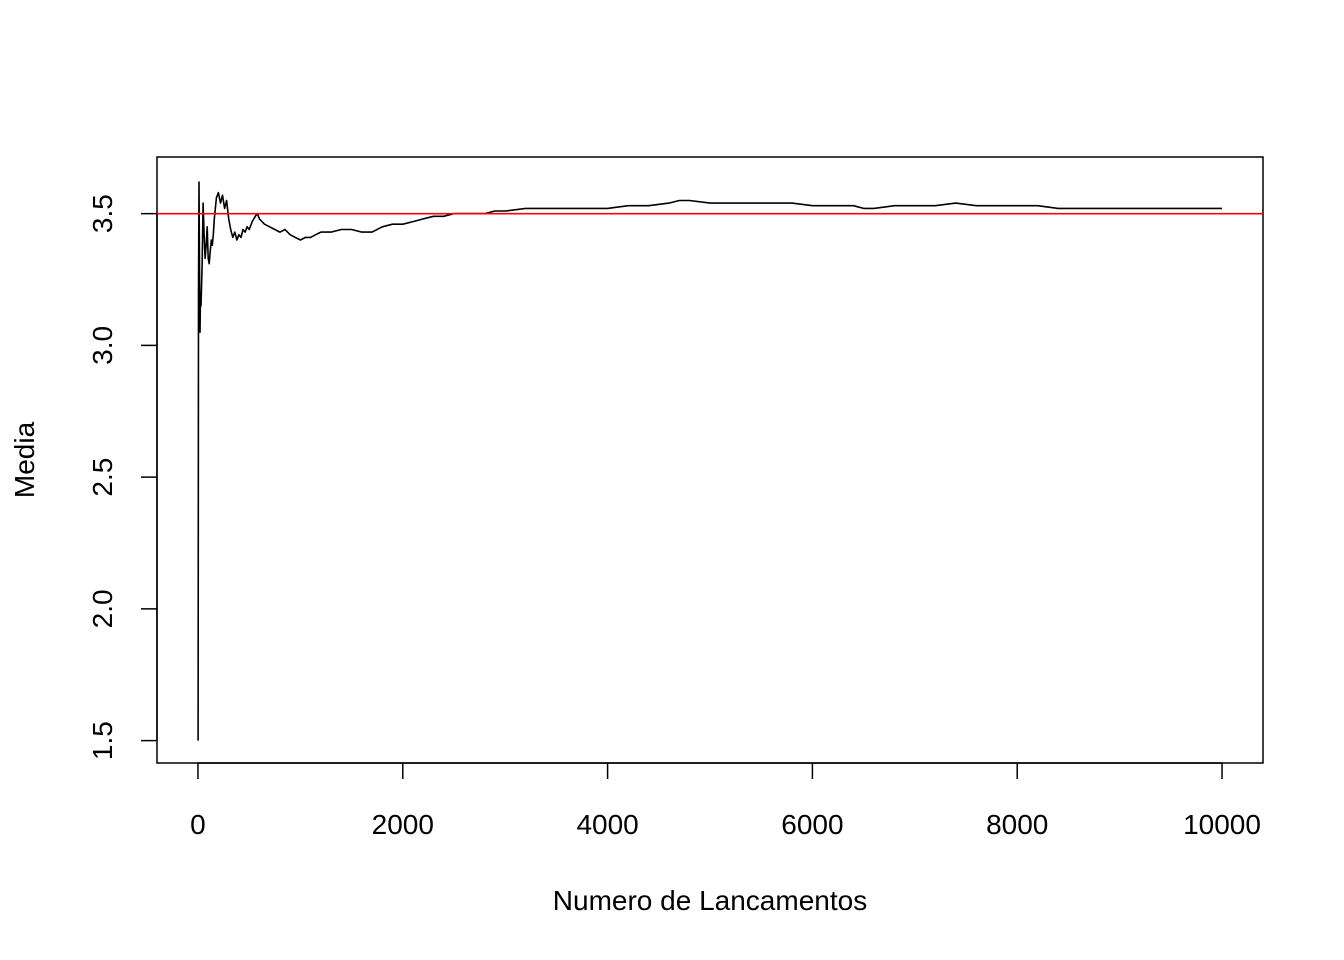 The image size is (1344, 960). I want to click on x-tick-label: 10000, so click(1222, 824).